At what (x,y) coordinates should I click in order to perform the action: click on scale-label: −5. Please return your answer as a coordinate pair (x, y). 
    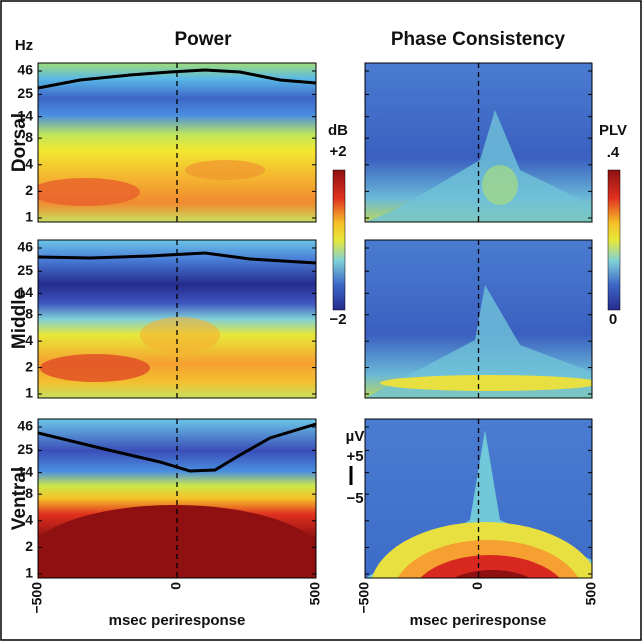
    Looking at the image, I should click on (354, 498).